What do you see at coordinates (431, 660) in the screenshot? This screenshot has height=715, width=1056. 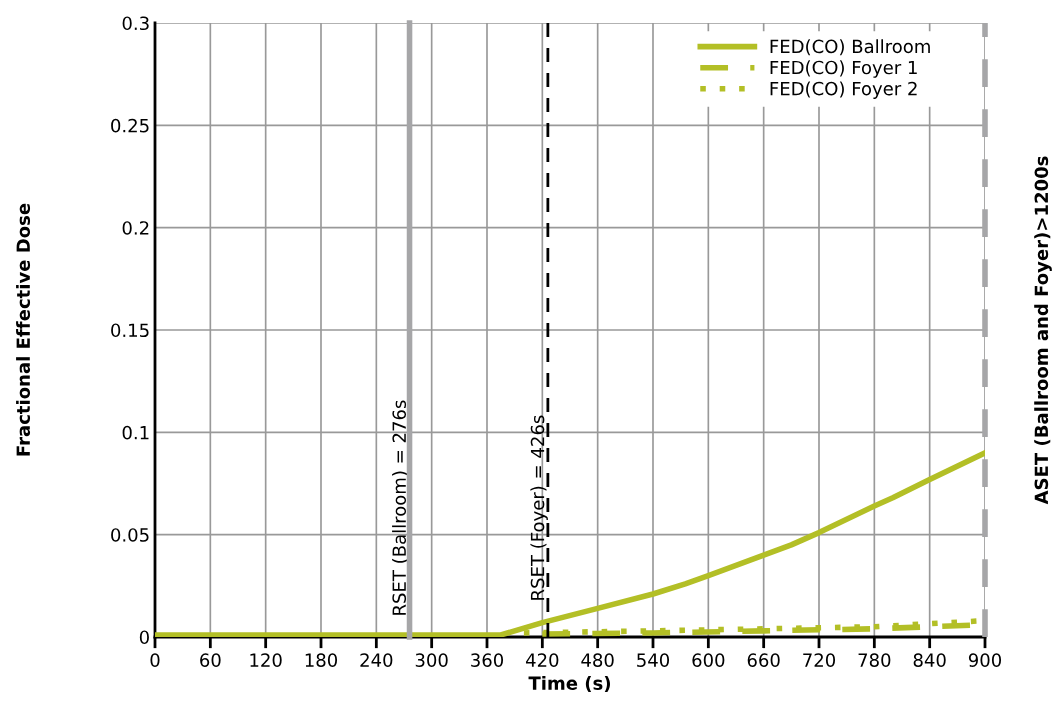 I see `x-tick-label: 300` at bounding box center [431, 660].